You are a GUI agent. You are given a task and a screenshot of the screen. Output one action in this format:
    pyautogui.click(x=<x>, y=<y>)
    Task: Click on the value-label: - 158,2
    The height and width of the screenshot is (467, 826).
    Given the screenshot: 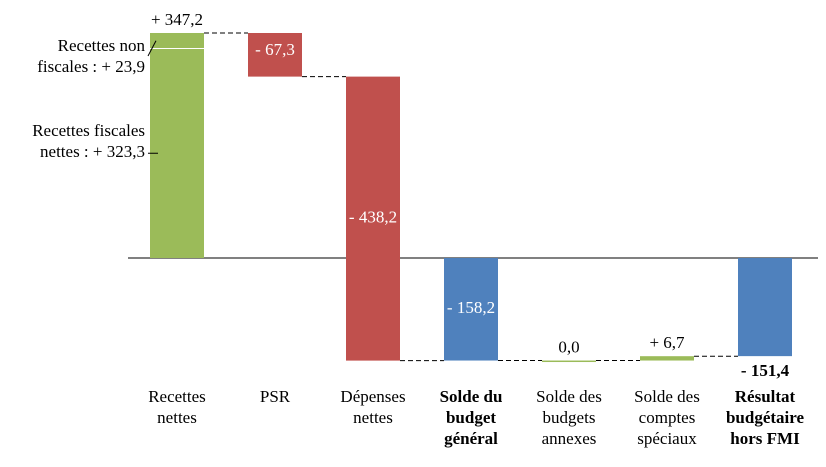 What is the action you would take?
    pyautogui.click(x=471, y=307)
    